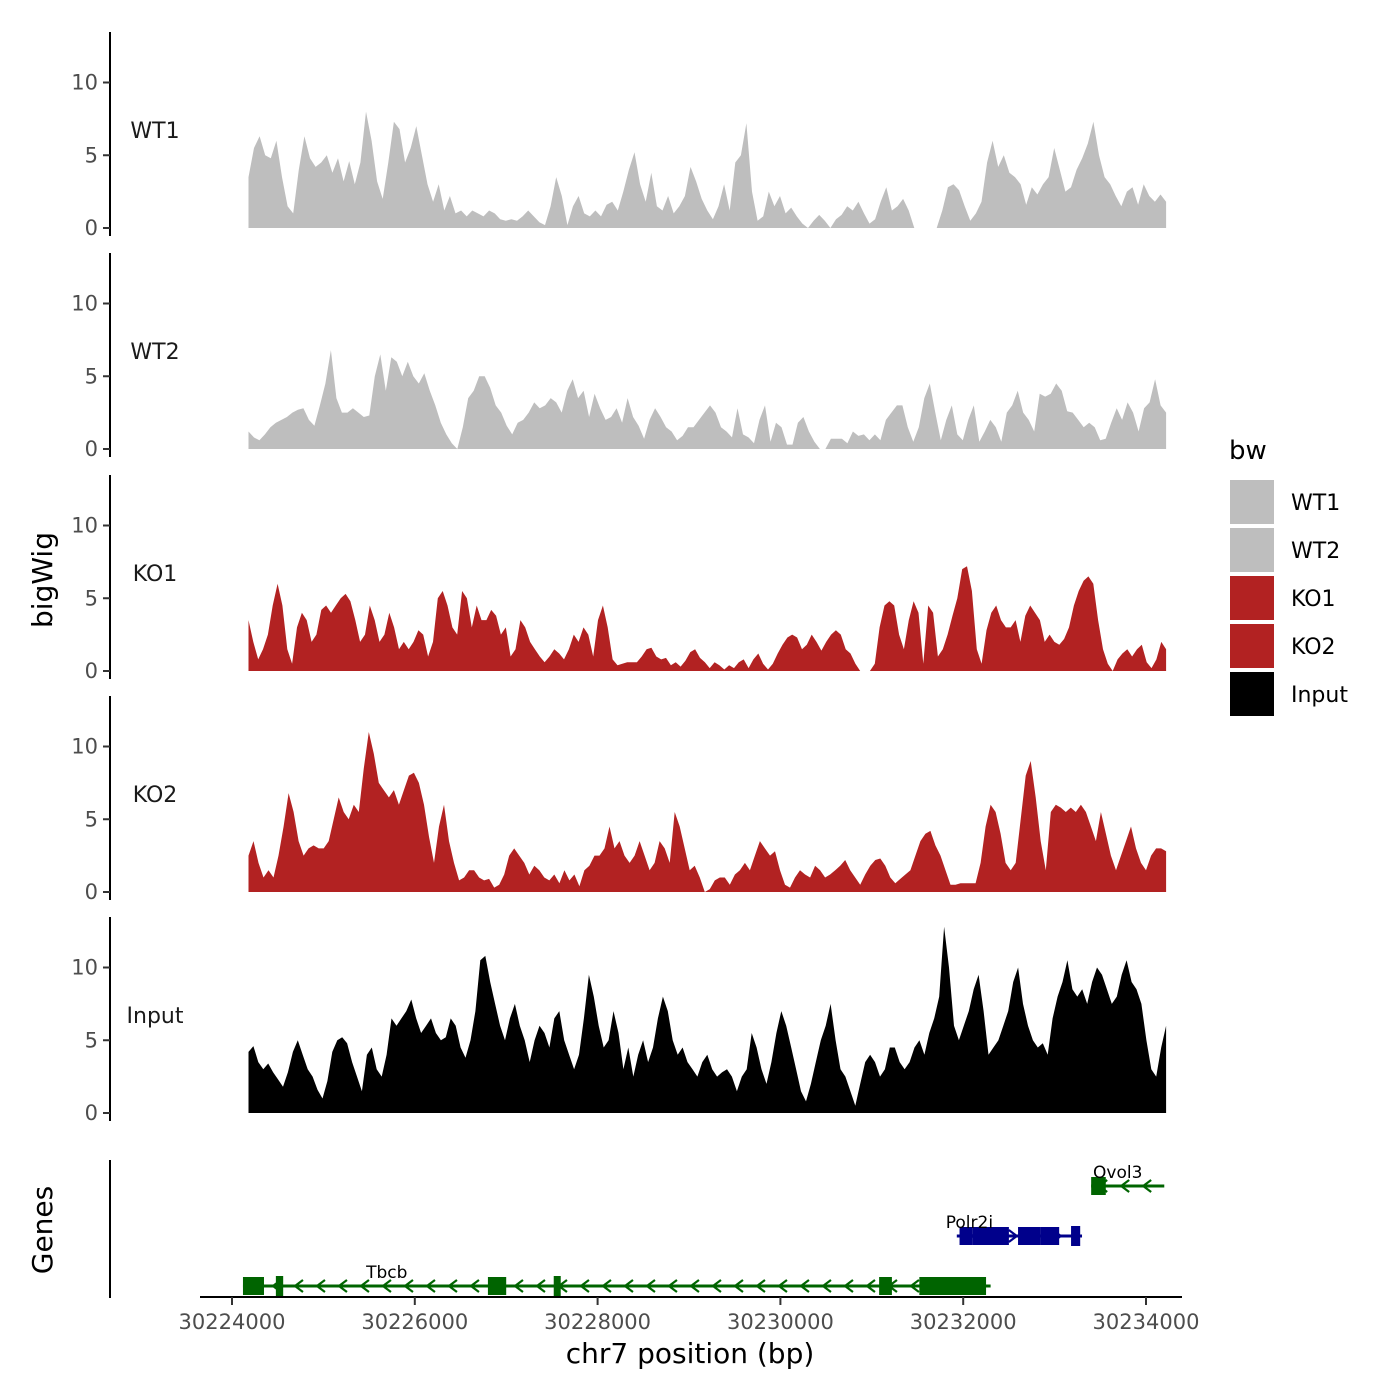  I want to click on legend: bw WT1 WT2 KO1 KO2 Input, so click(1288, 576).